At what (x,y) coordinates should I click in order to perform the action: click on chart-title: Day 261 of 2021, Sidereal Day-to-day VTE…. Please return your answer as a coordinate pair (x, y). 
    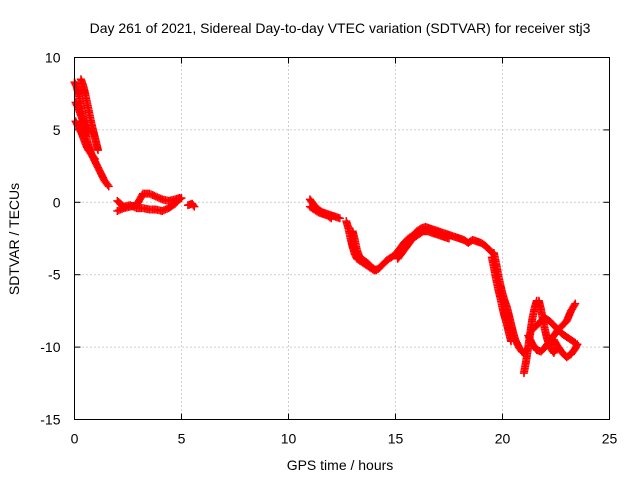
    Looking at the image, I should click on (340, 28).